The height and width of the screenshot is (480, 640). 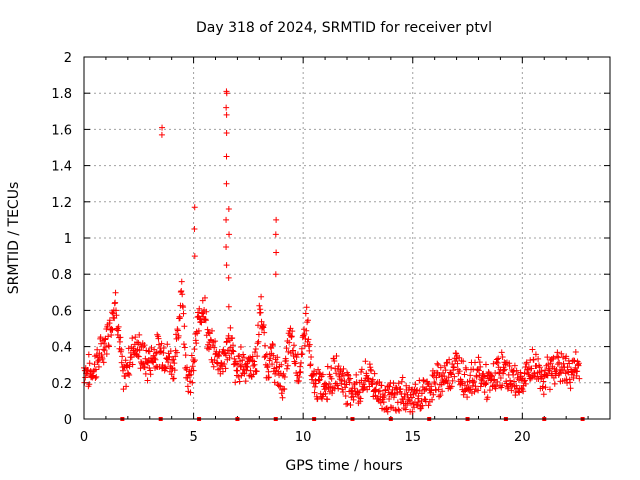 What do you see at coordinates (61, 167) in the screenshot?
I see `y-tick-label: 1.4` at bounding box center [61, 167].